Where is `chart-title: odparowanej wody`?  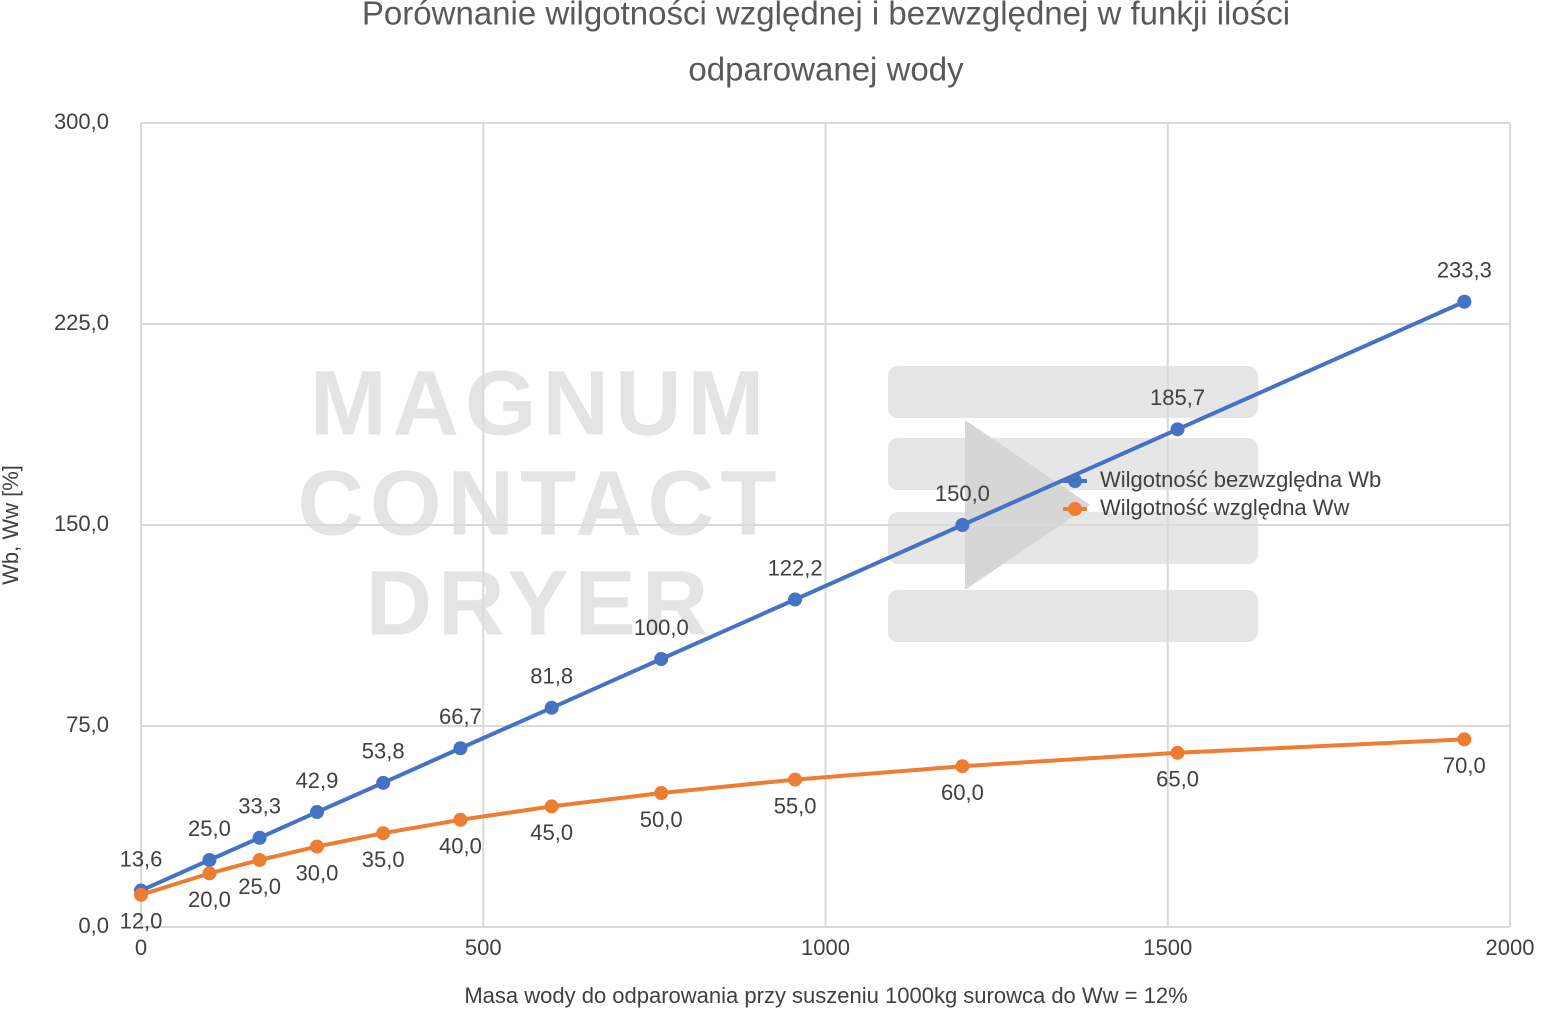 chart-title: odparowanej wody is located at coordinates (826, 69).